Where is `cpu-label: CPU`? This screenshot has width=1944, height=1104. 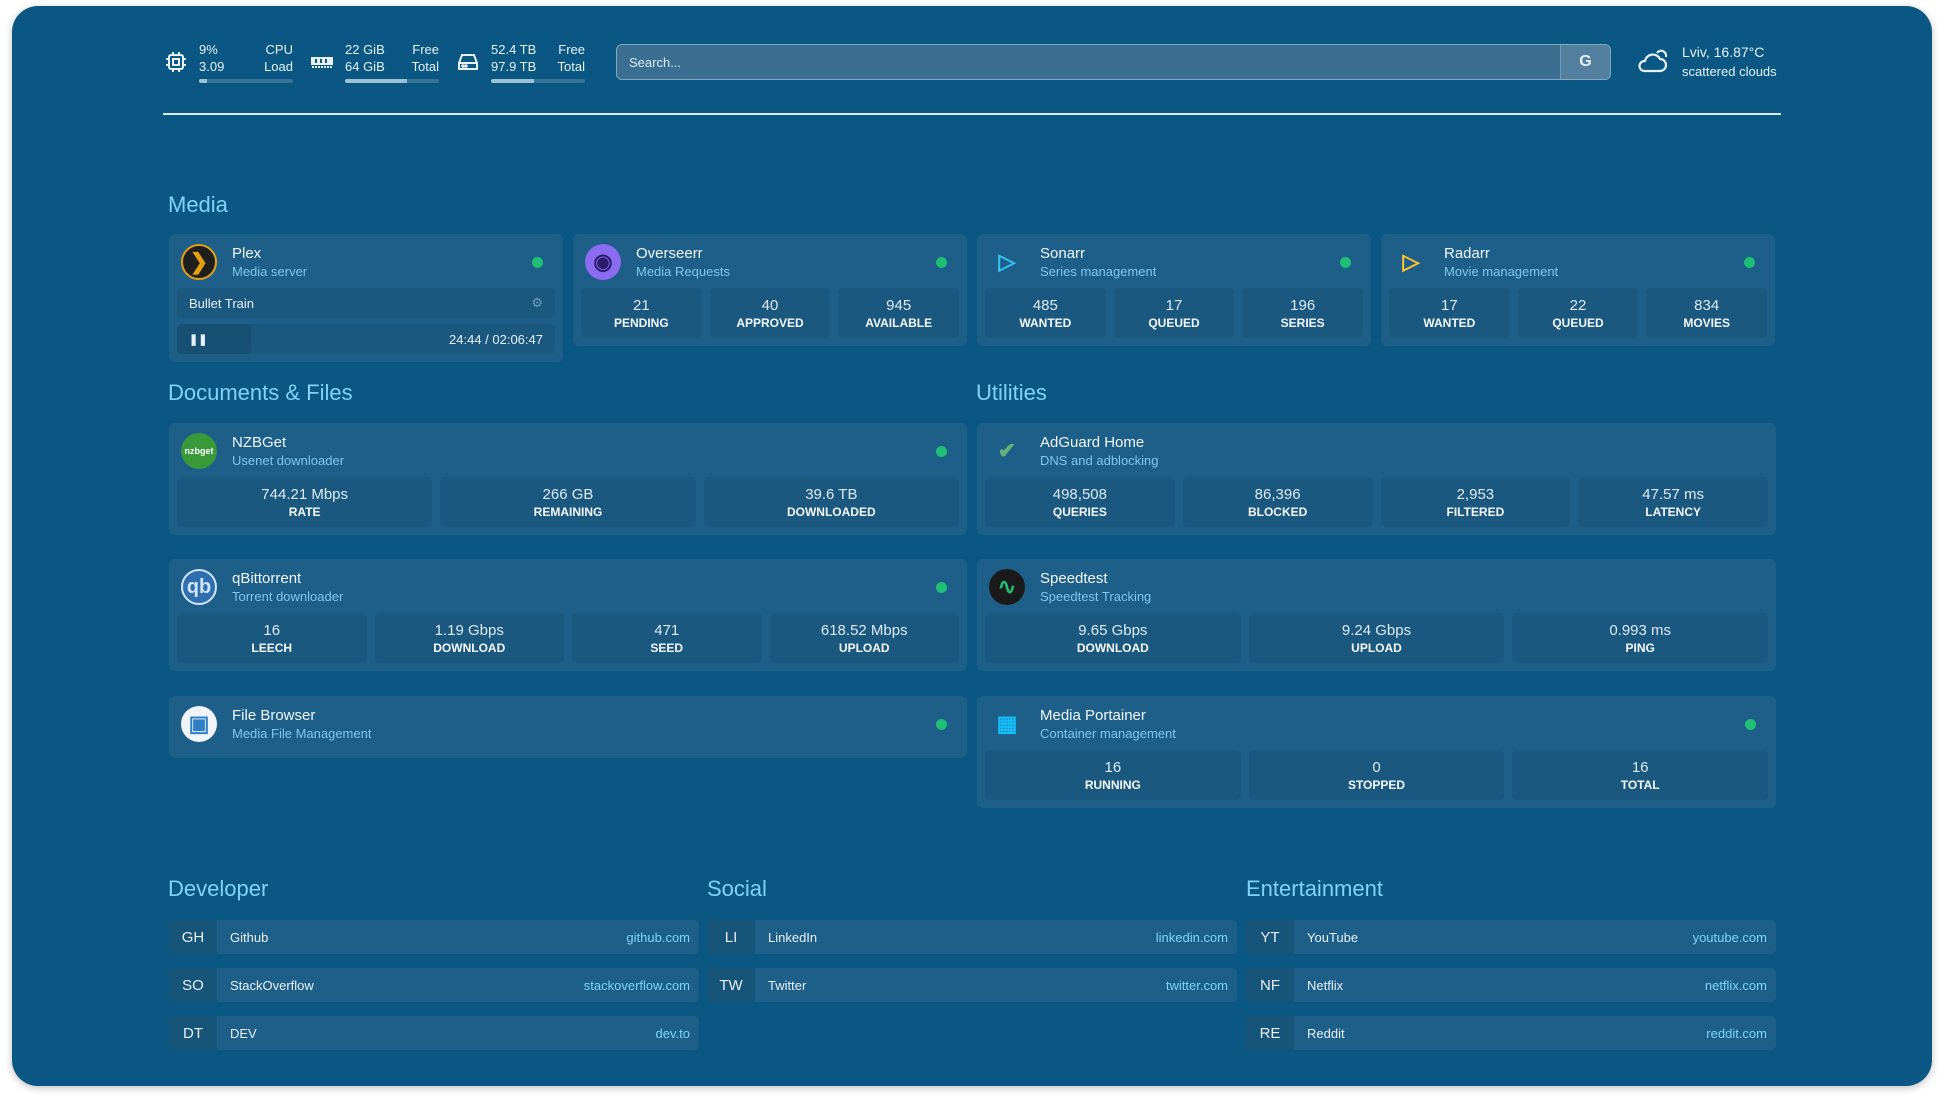
cpu-label: CPU is located at coordinates (279, 49).